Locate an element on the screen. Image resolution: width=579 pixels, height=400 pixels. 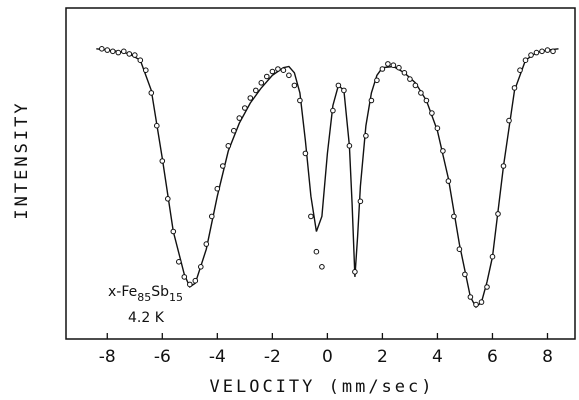
x-tick-label: -2 is located at coordinates (272, 357).